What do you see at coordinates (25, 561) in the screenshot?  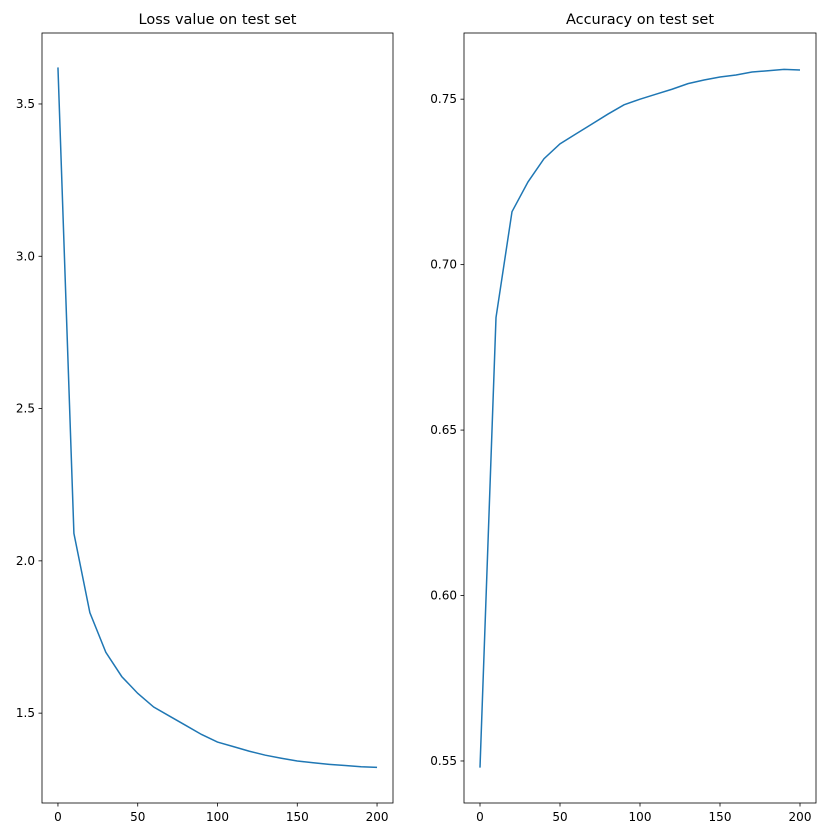 I see `y-tick-label: 2.0` at bounding box center [25, 561].